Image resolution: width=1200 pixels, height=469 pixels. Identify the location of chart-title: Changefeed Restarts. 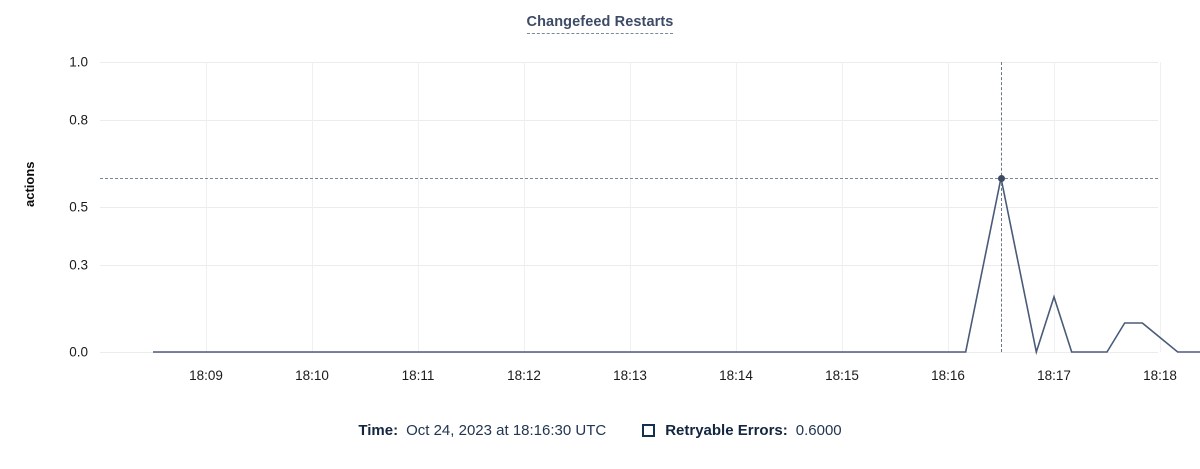
(600, 24).